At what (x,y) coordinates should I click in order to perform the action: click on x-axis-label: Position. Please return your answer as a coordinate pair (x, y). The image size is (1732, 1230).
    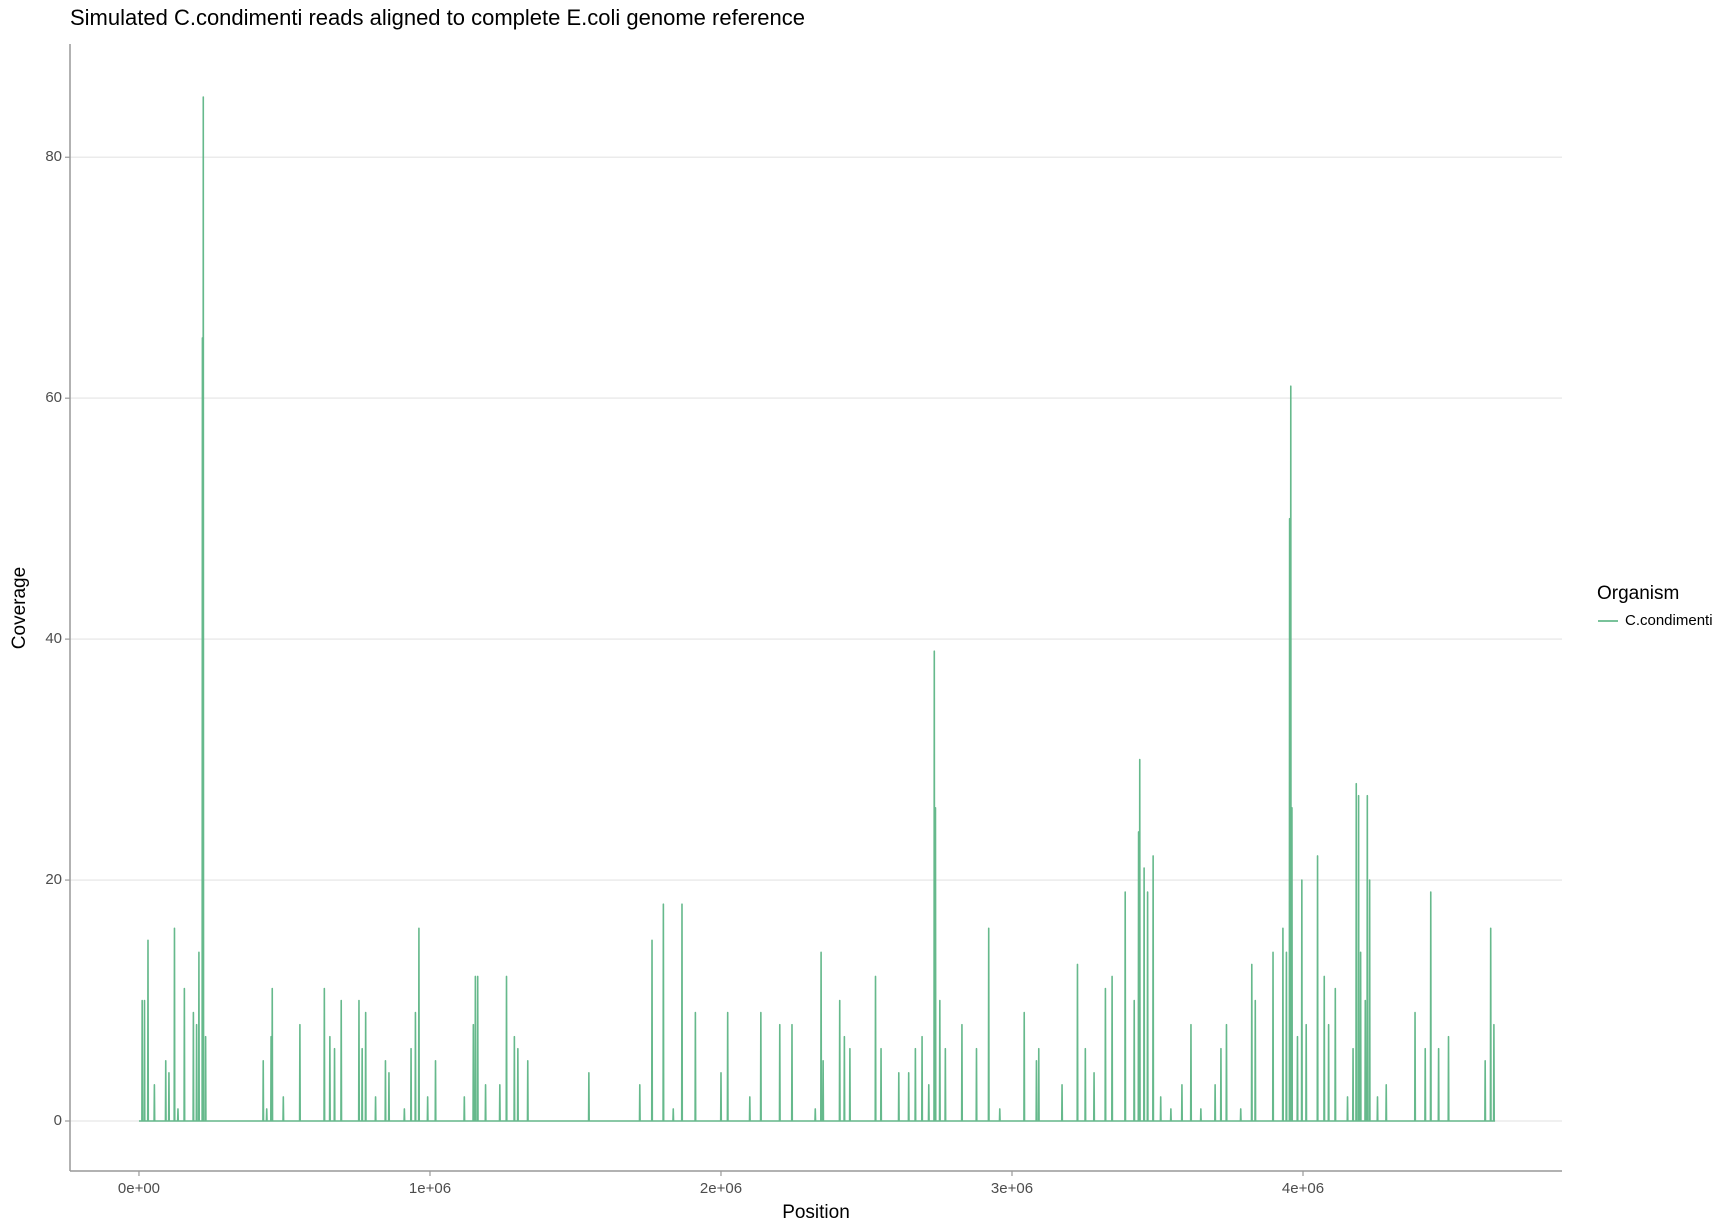
    Looking at the image, I should click on (816, 1212).